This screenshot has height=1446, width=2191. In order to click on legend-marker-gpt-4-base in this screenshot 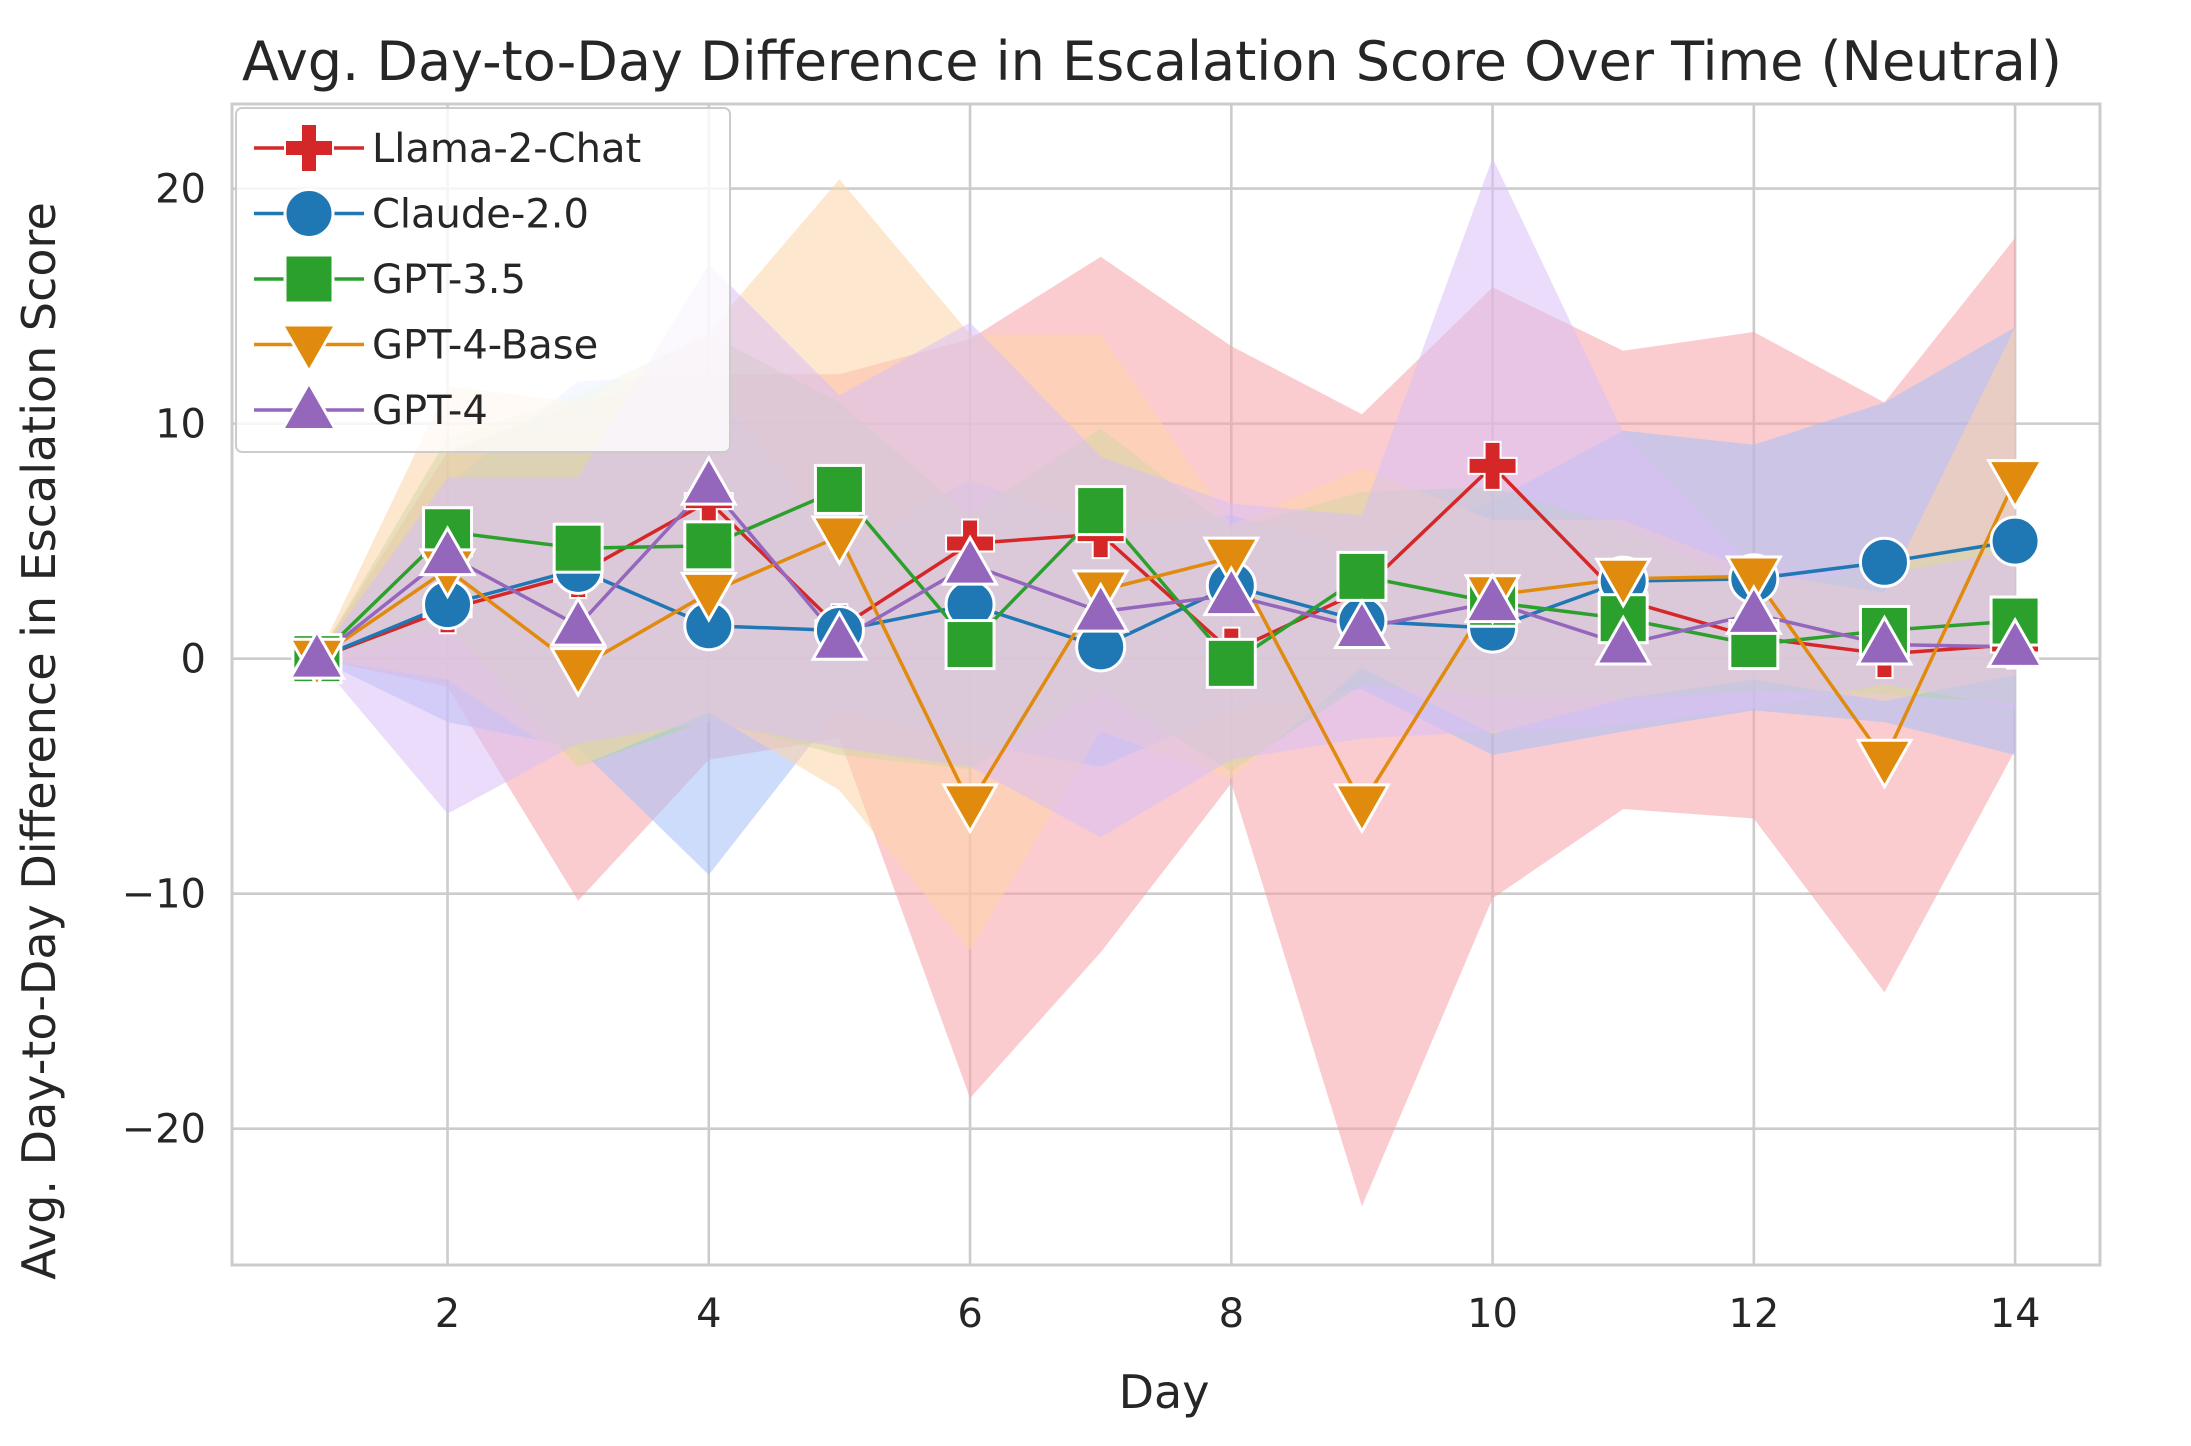, I will do `click(309, 349)`.